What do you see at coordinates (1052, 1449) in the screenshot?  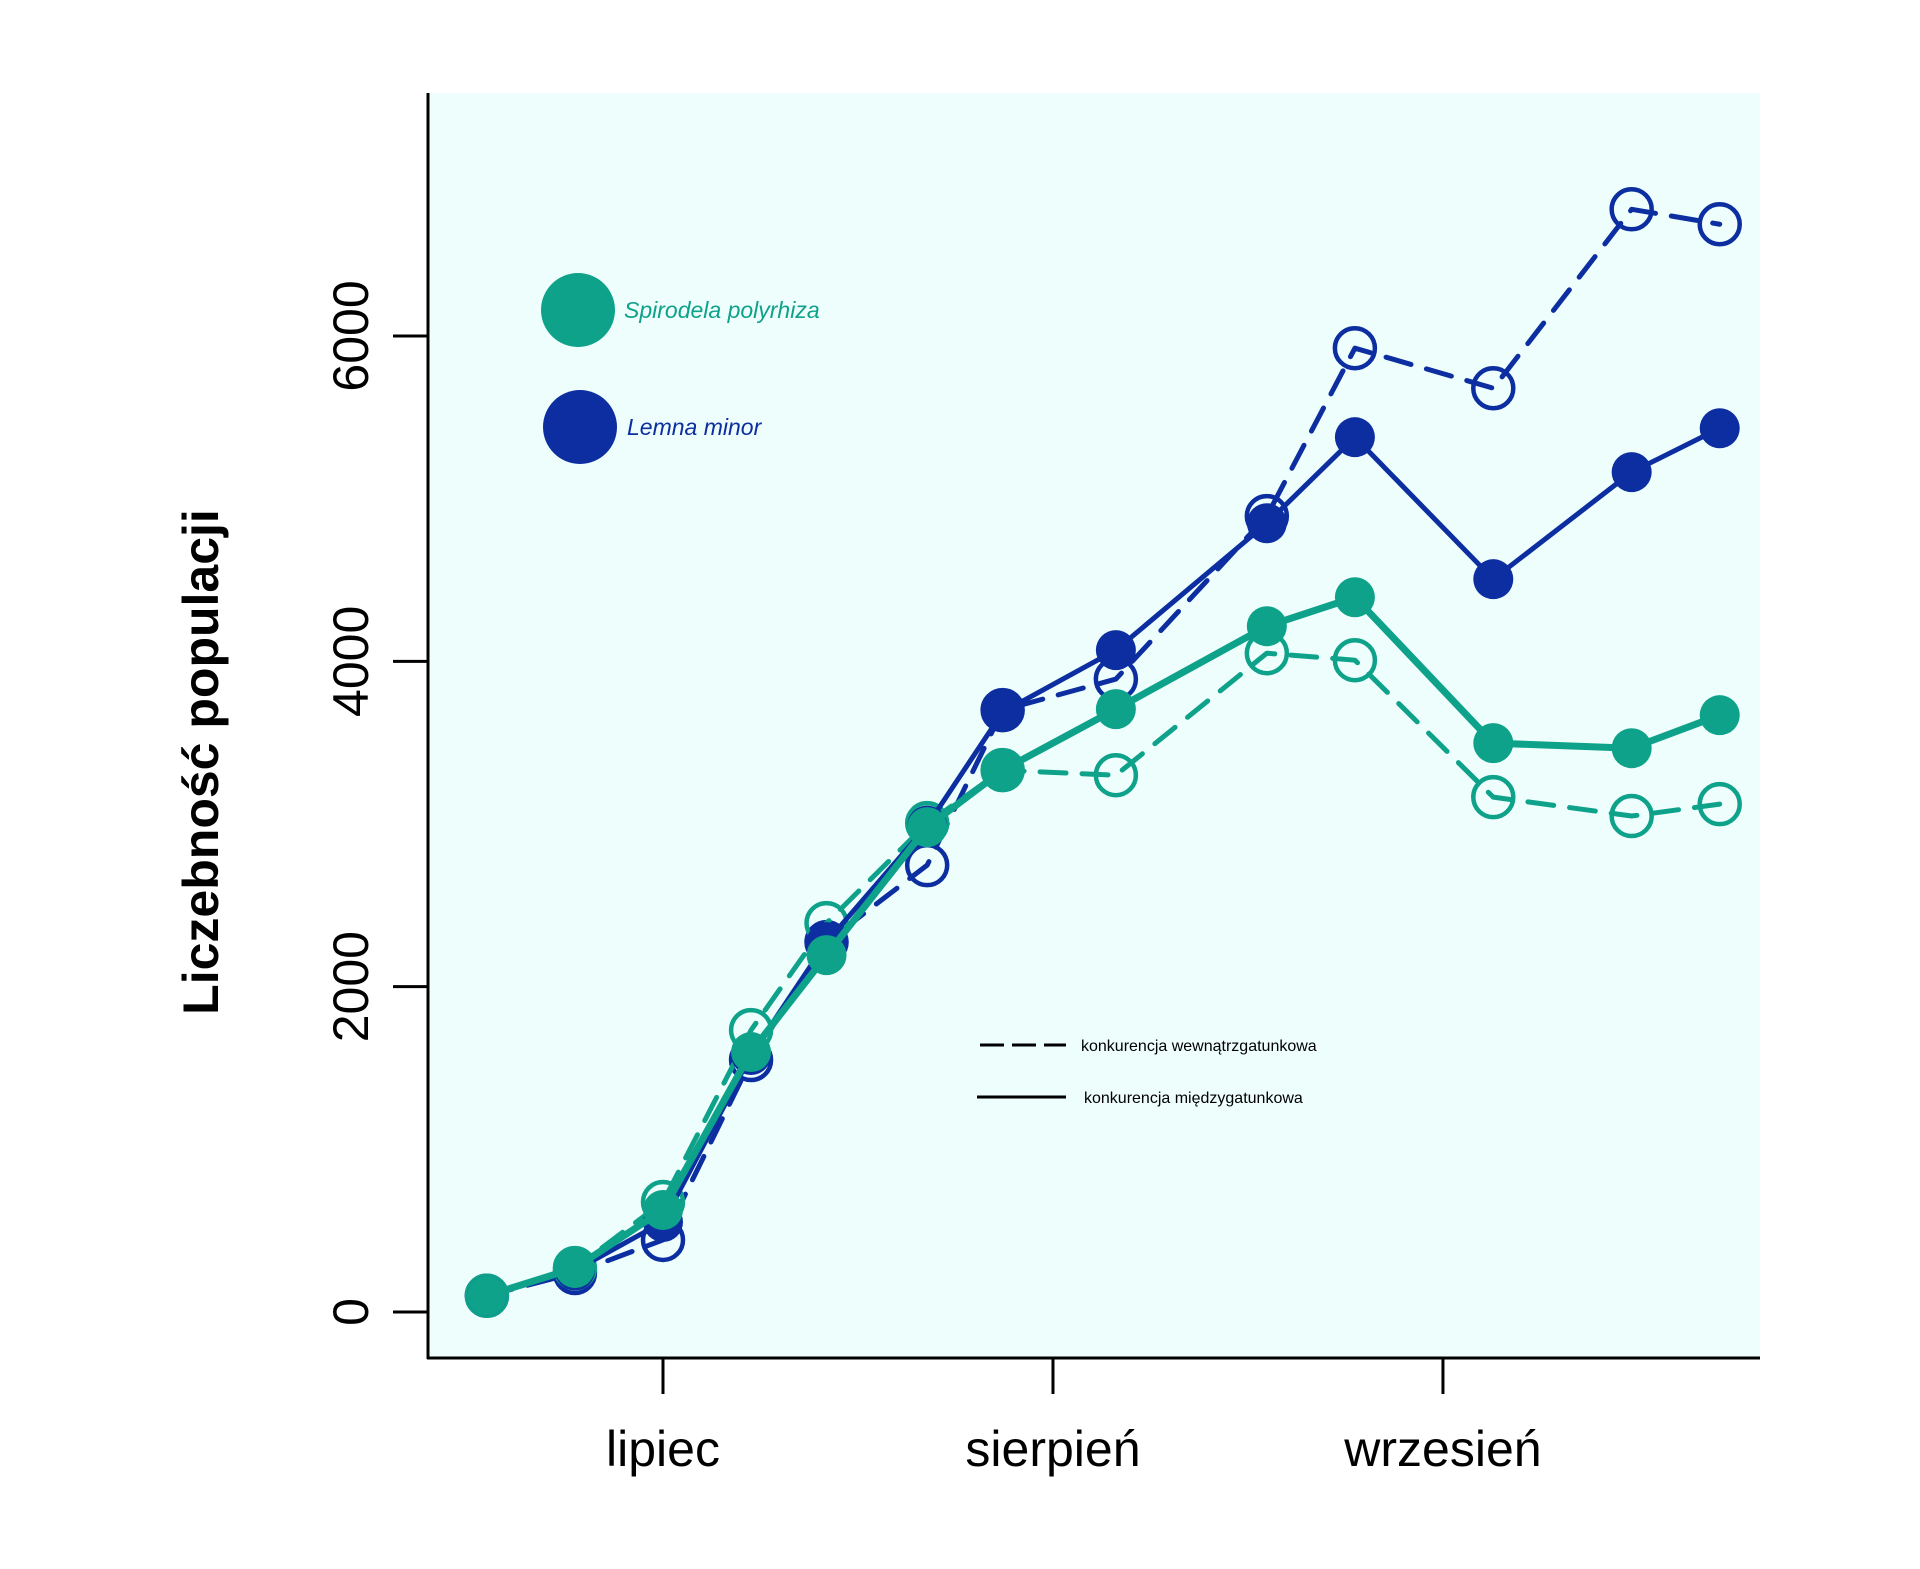 I see `x-tick-label: sierpień` at bounding box center [1052, 1449].